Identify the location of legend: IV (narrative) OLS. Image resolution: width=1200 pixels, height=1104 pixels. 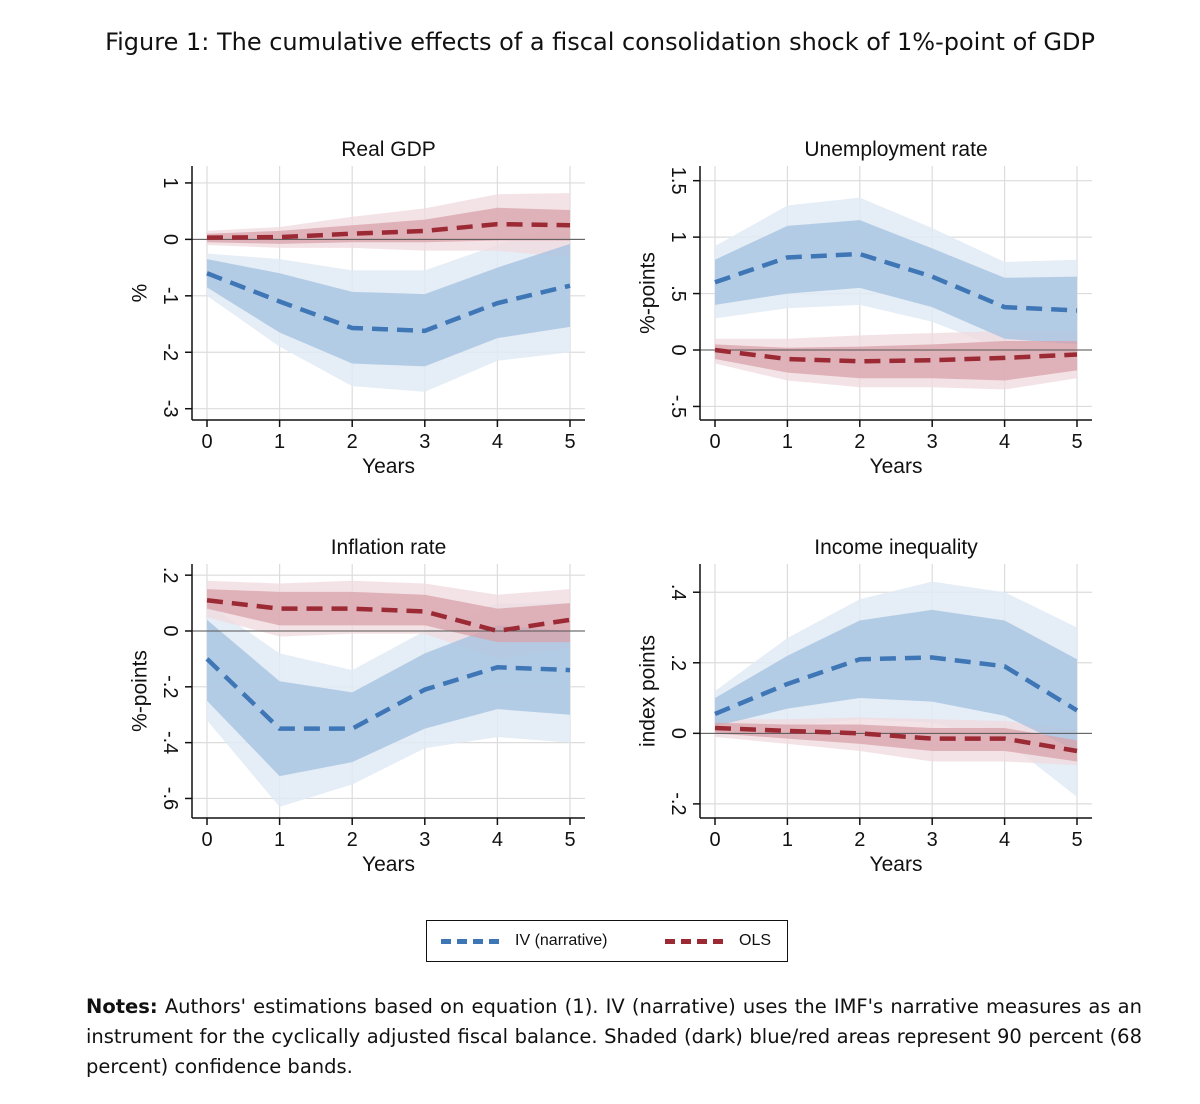
(607, 941).